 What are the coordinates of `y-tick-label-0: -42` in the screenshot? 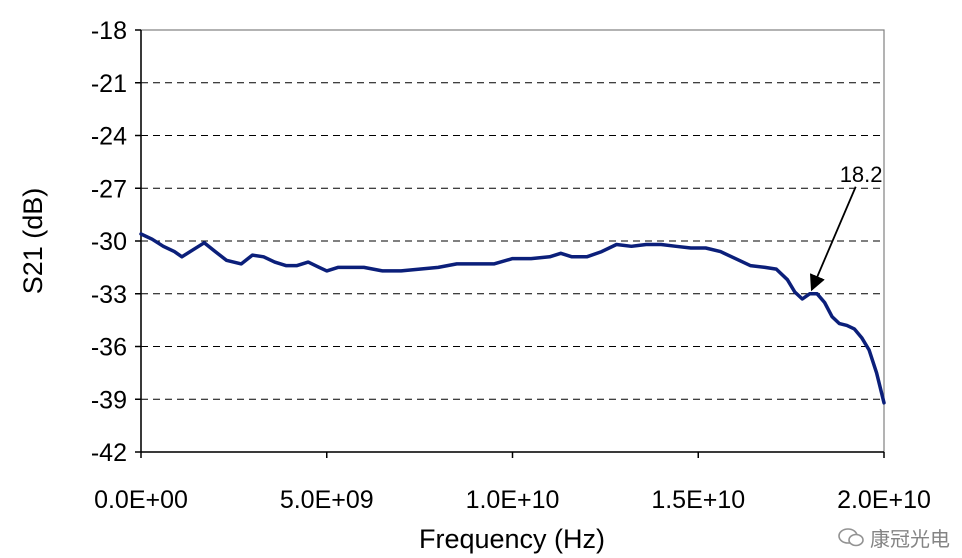 It's located at (109, 453).